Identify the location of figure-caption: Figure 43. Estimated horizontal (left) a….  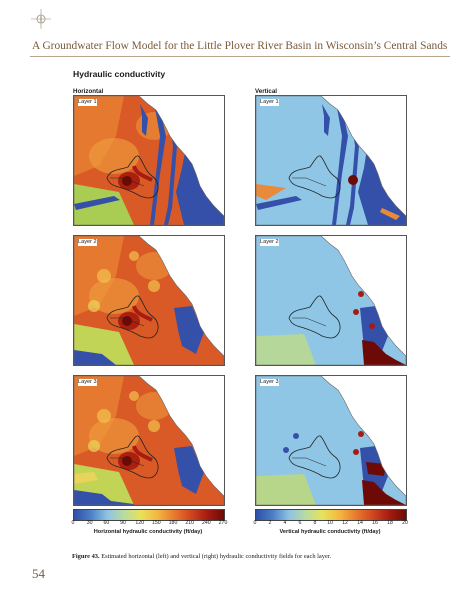
(201, 556).